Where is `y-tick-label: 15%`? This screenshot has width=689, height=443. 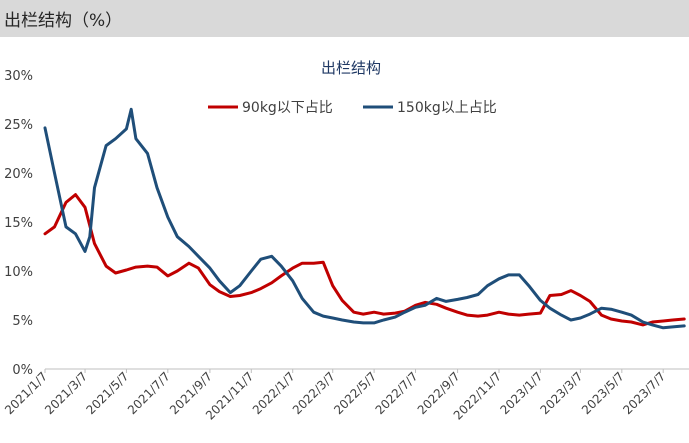
y-tick-label: 15% is located at coordinates (18, 223).